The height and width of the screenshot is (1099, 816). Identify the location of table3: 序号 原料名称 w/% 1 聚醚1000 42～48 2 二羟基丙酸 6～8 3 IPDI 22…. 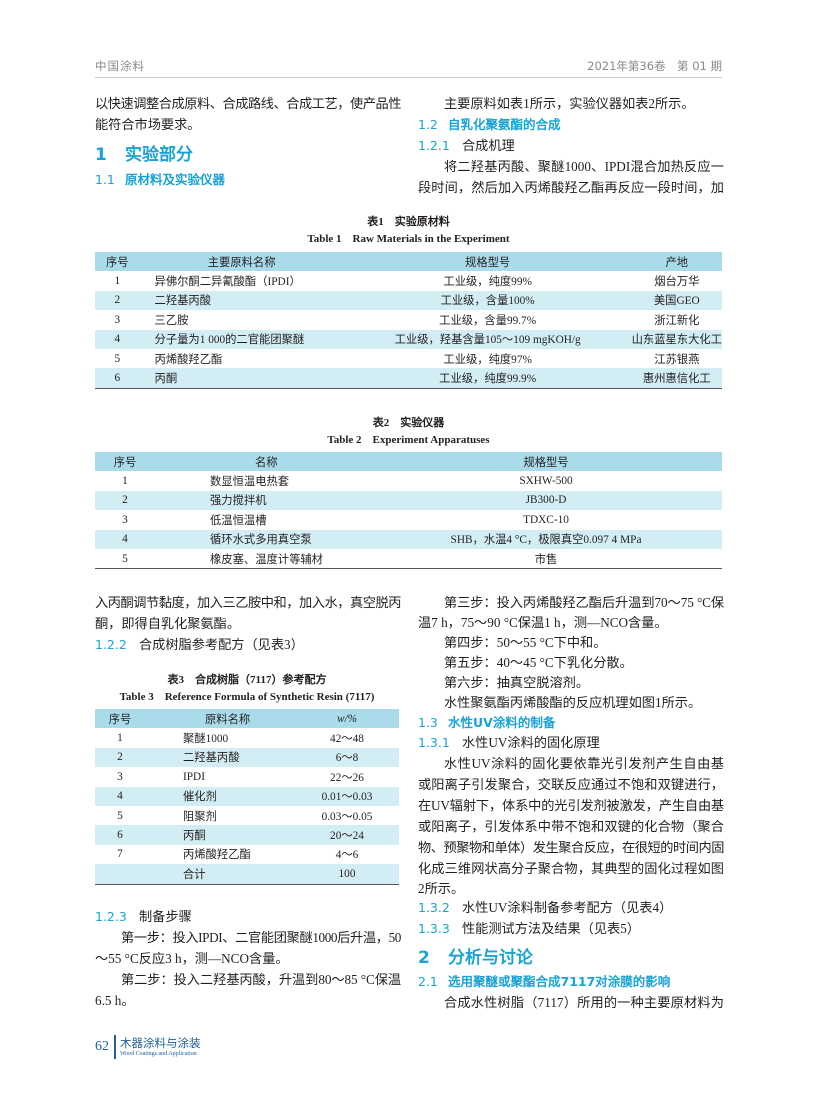
(247, 797).